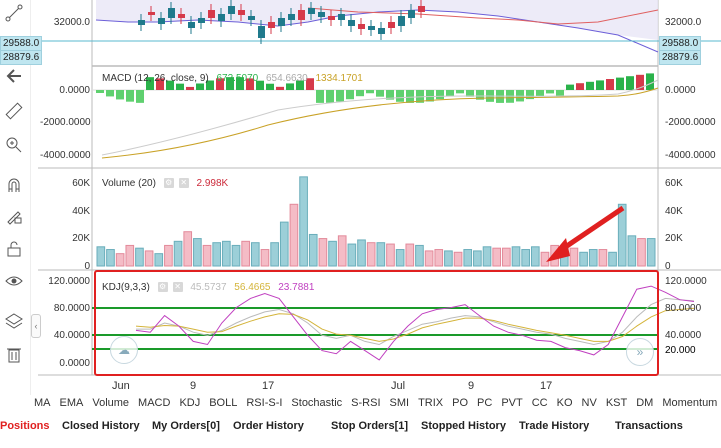  I want to click on trash-icon, so click(14, 354).